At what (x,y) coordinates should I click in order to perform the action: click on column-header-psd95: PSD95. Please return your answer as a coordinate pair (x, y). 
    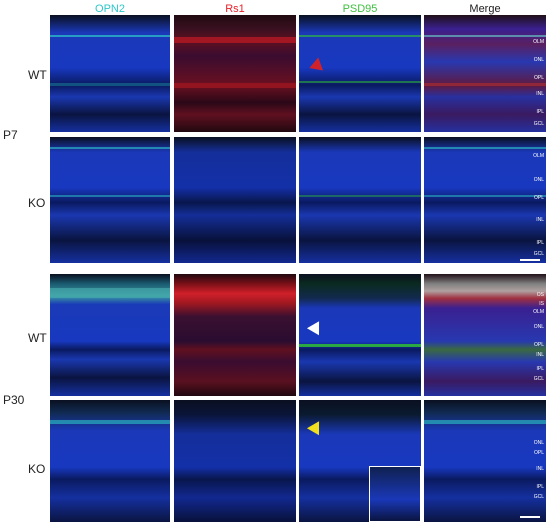
    Looking at the image, I should click on (360, 9).